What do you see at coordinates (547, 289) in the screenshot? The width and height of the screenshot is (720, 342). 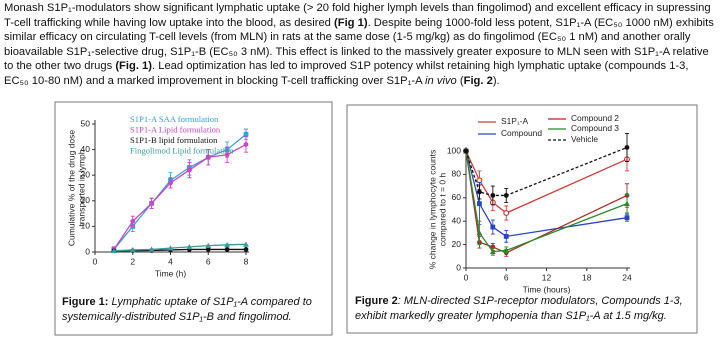 I see `x-axis-label: Time (hours)` at bounding box center [547, 289].